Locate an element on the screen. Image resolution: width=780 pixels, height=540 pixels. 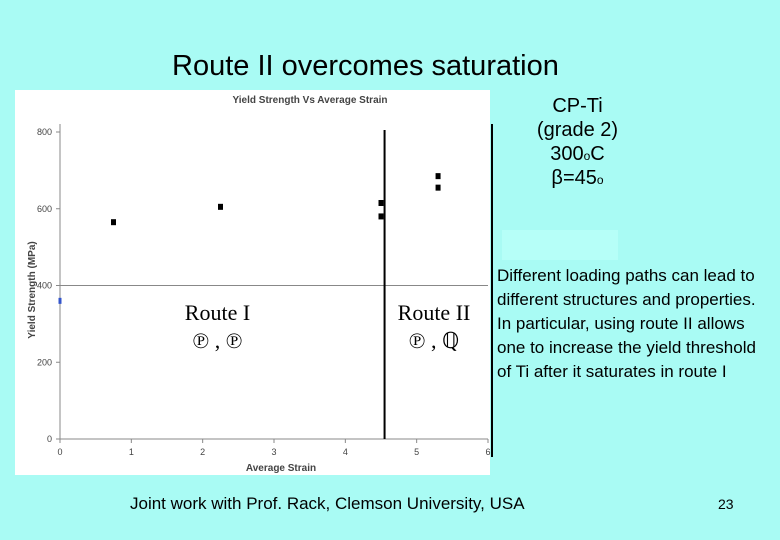
y-tick-label: 800 is located at coordinates (44, 132).